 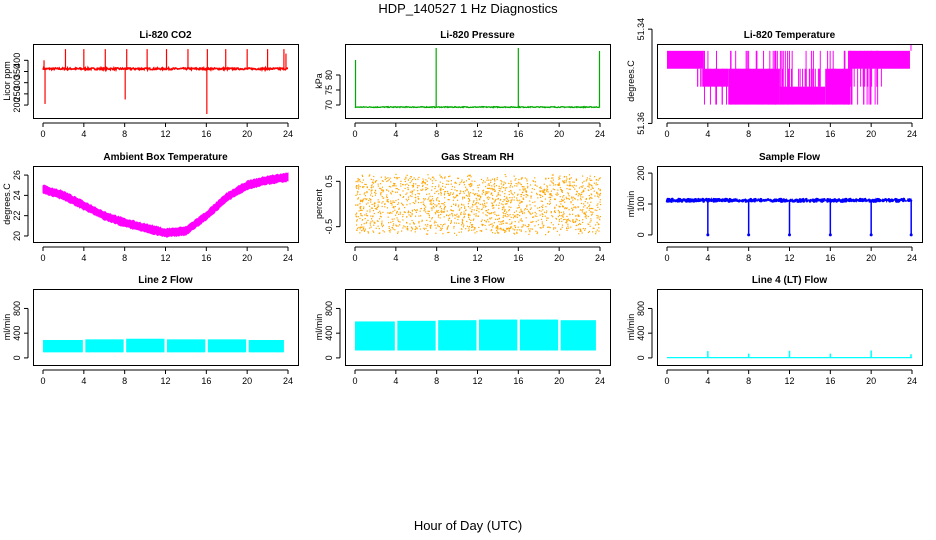 I want to click on x-tick-label: 0, so click(x=42, y=381).